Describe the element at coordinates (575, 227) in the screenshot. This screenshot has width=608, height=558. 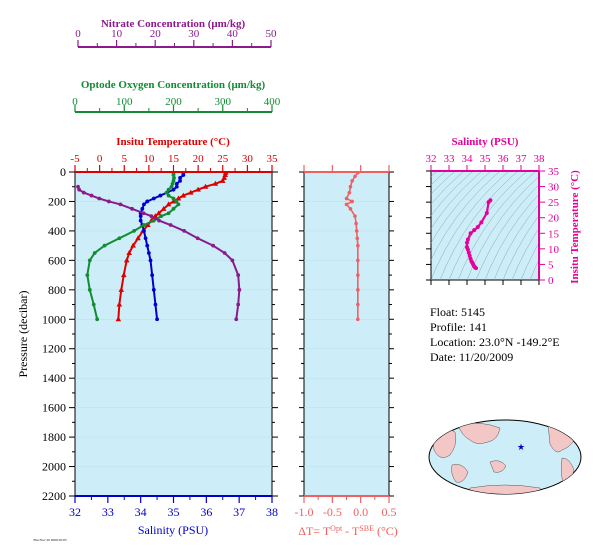
I see `ts-temperature-axis-label: Insitu Temperature (°C)` at that location.